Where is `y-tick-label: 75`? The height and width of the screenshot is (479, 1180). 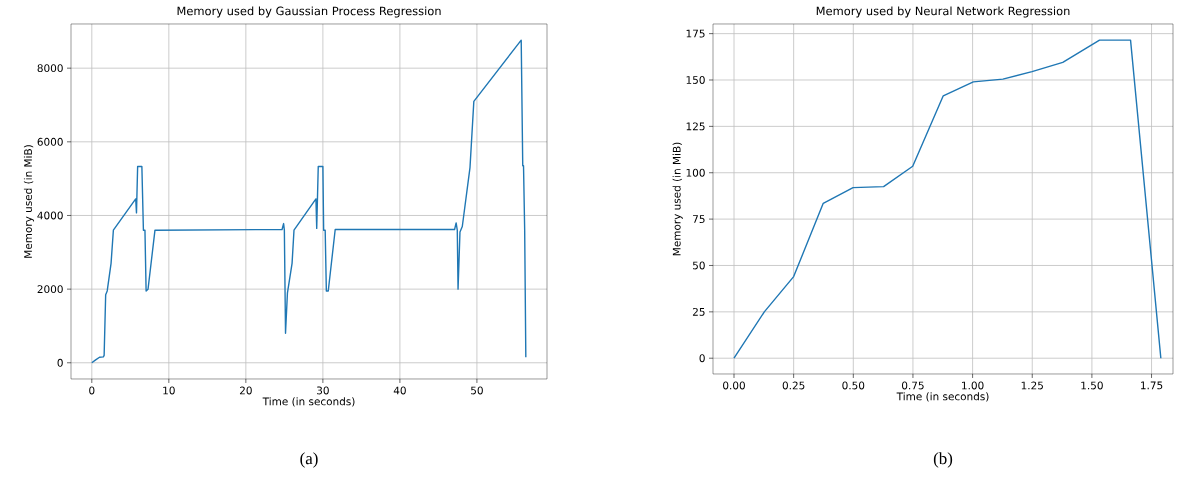 y-tick-label: 75 is located at coordinates (699, 219).